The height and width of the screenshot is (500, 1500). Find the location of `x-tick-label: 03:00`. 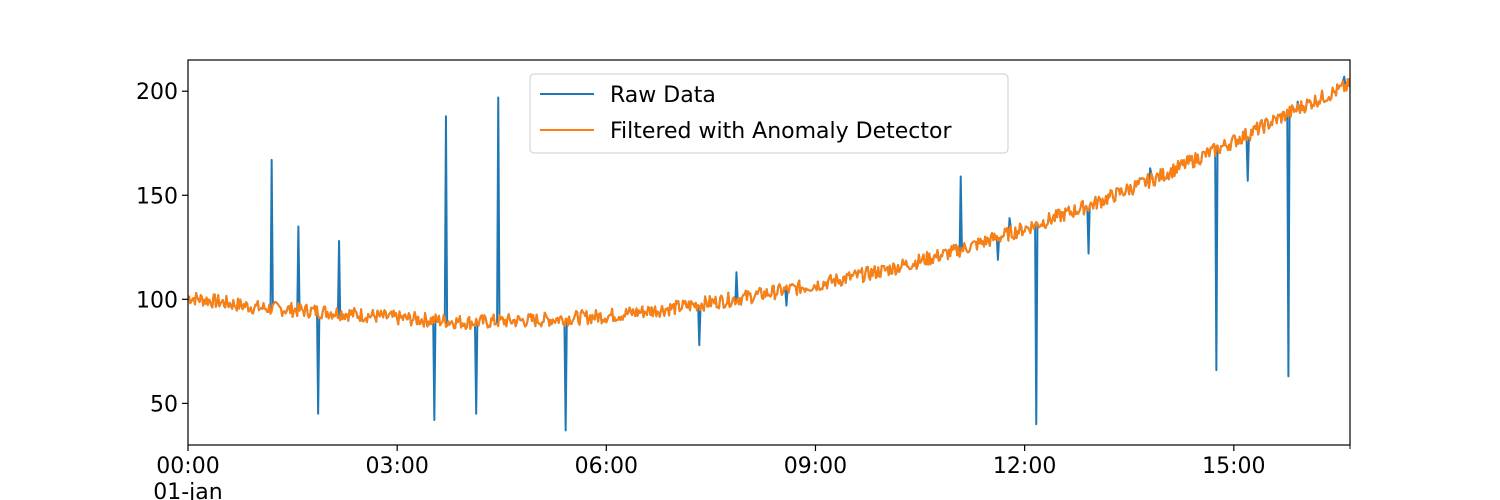

x-tick-label: 03:00 is located at coordinates (396, 466).